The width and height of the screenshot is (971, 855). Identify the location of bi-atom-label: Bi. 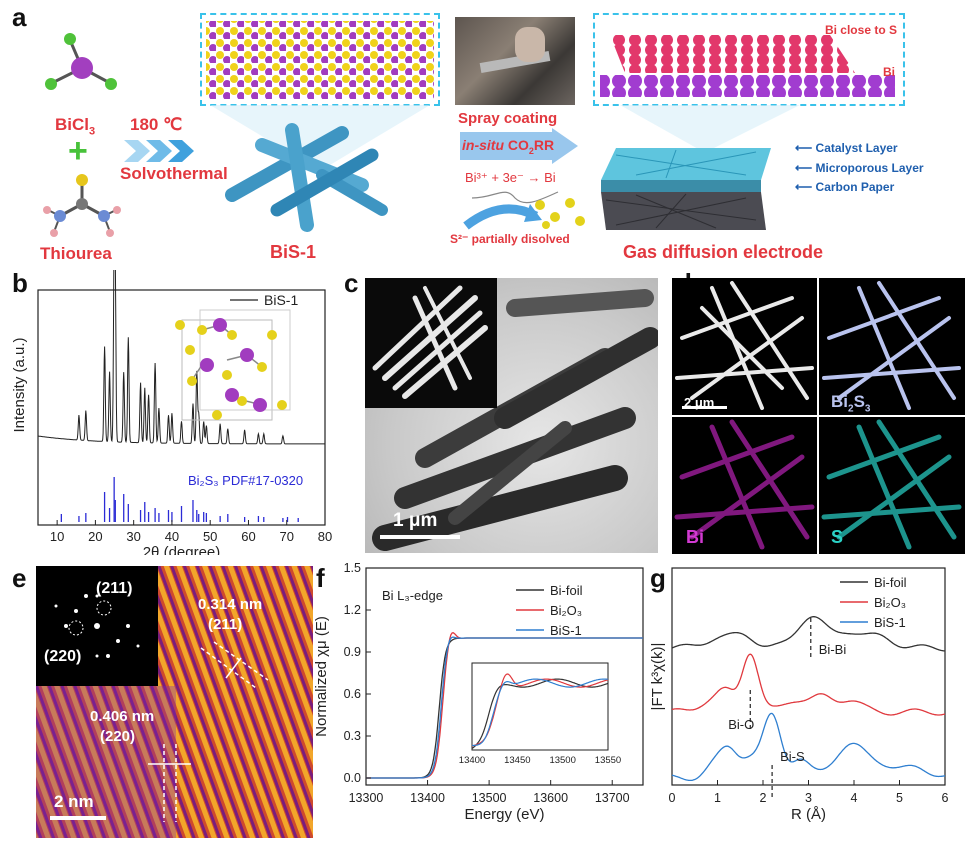
(889, 72).